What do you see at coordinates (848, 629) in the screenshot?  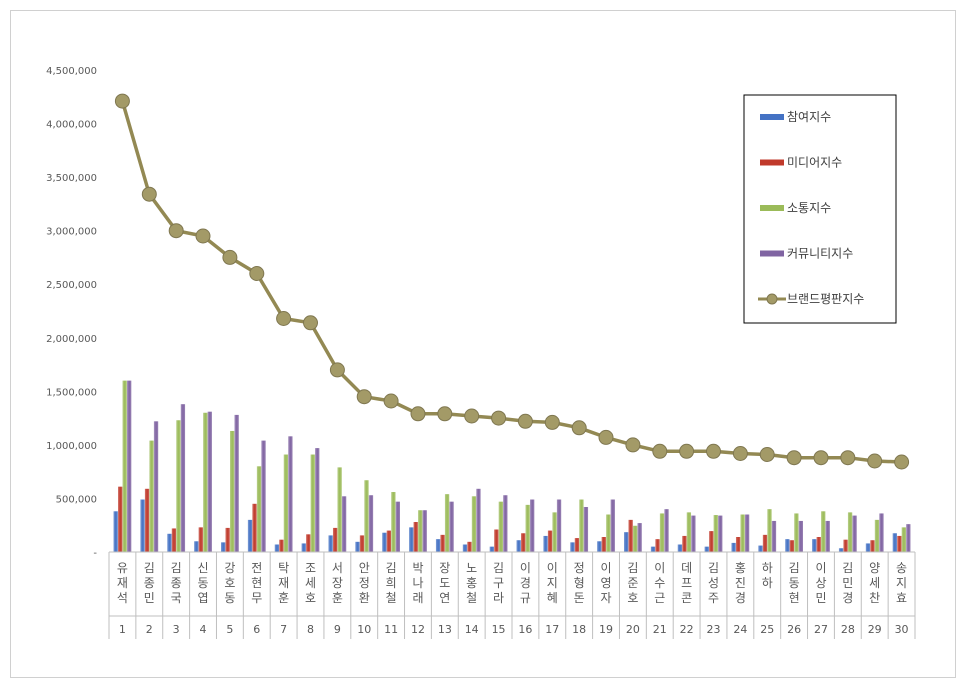 I see `rank-label: 28` at bounding box center [848, 629].